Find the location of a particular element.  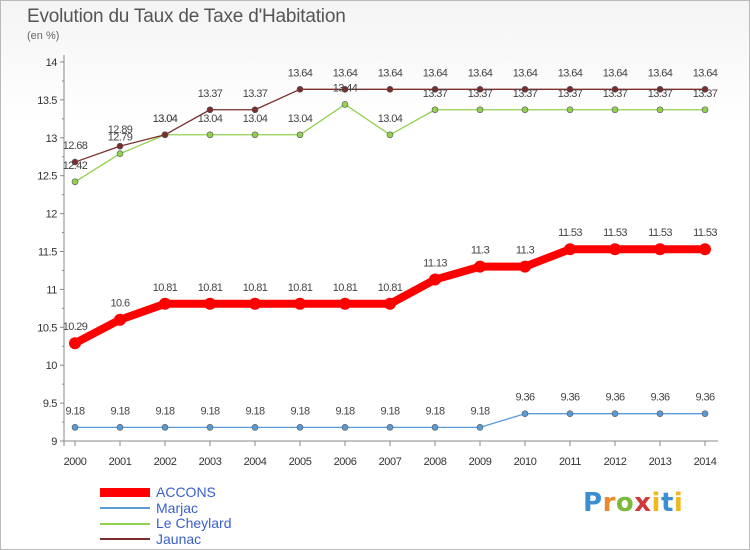

x-tick-label: 2000 is located at coordinates (75, 462).